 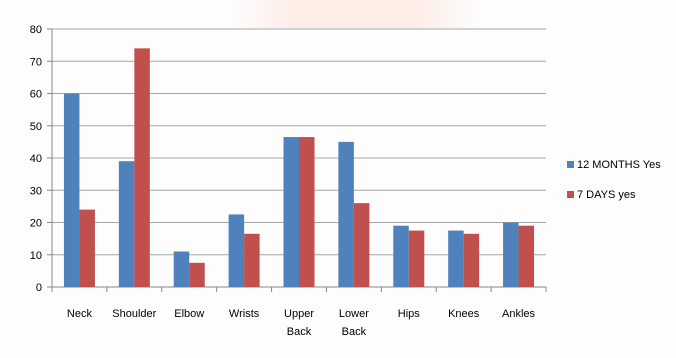 What do you see at coordinates (36, 191) in the screenshot?
I see `y-tick-label: 30` at bounding box center [36, 191].